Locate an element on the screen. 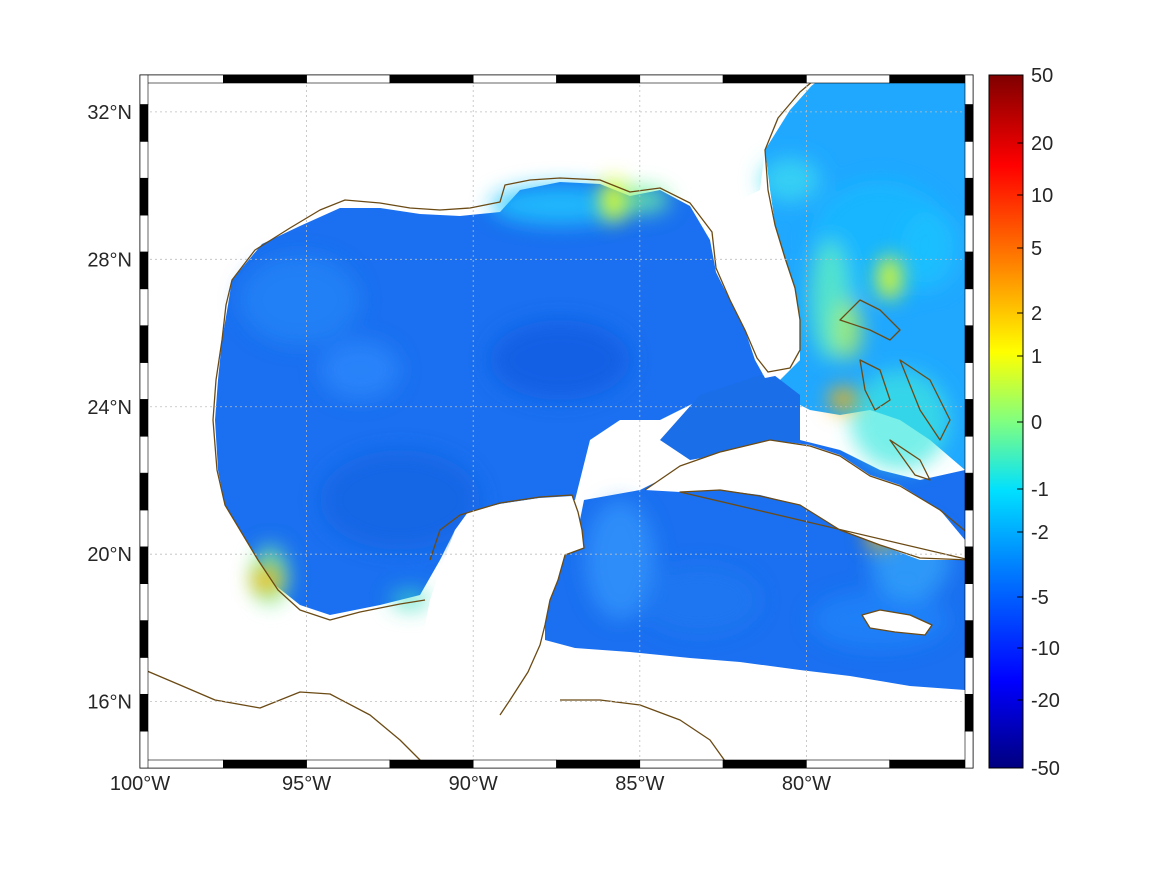 The width and height of the screenshot is (1167, 875). y-tick-label: 16°N is located at coordinates (109, 703).